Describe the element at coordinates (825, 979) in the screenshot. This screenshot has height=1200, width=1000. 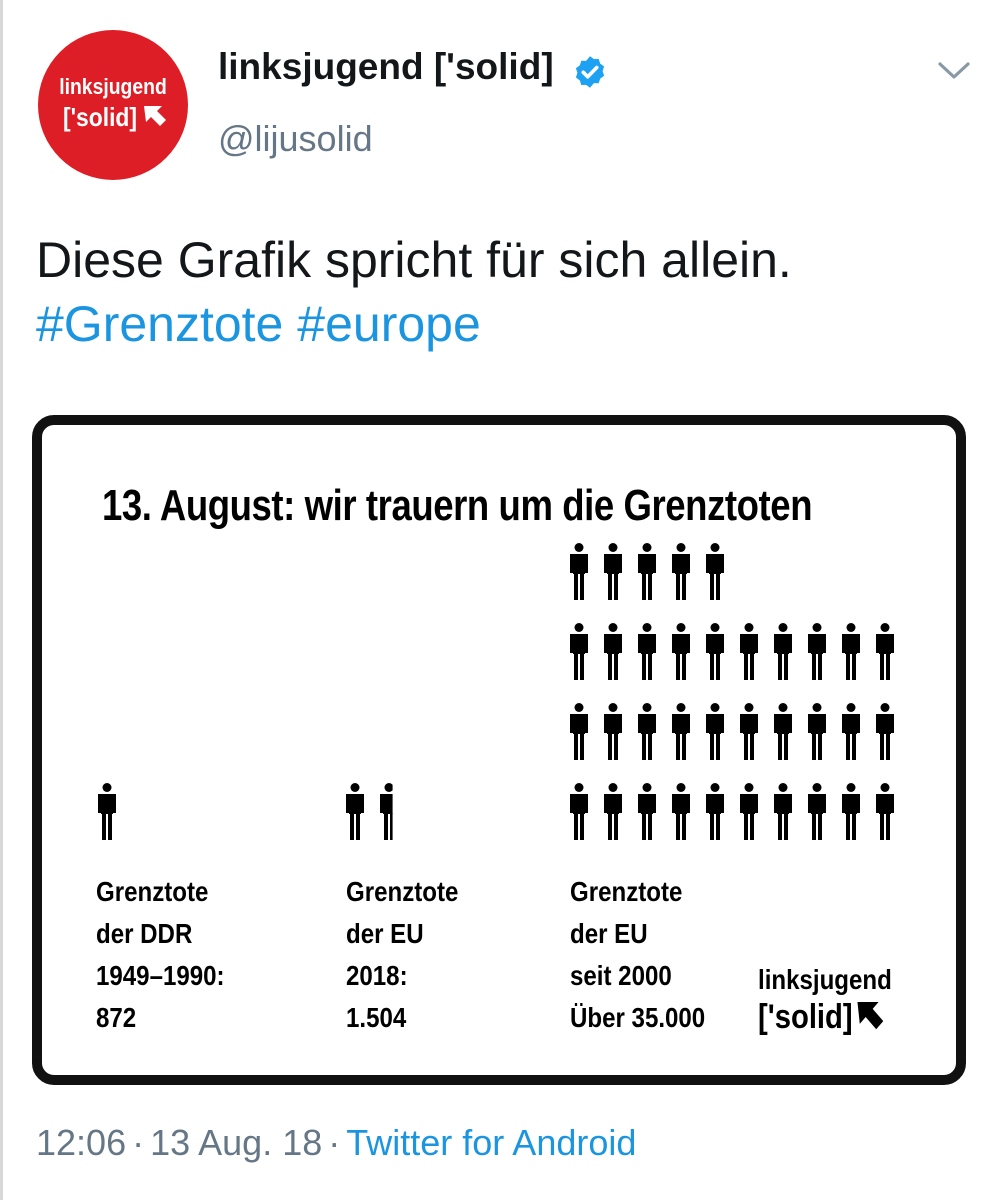
I see `graphic-logo-line1: linksjugend` at that location.